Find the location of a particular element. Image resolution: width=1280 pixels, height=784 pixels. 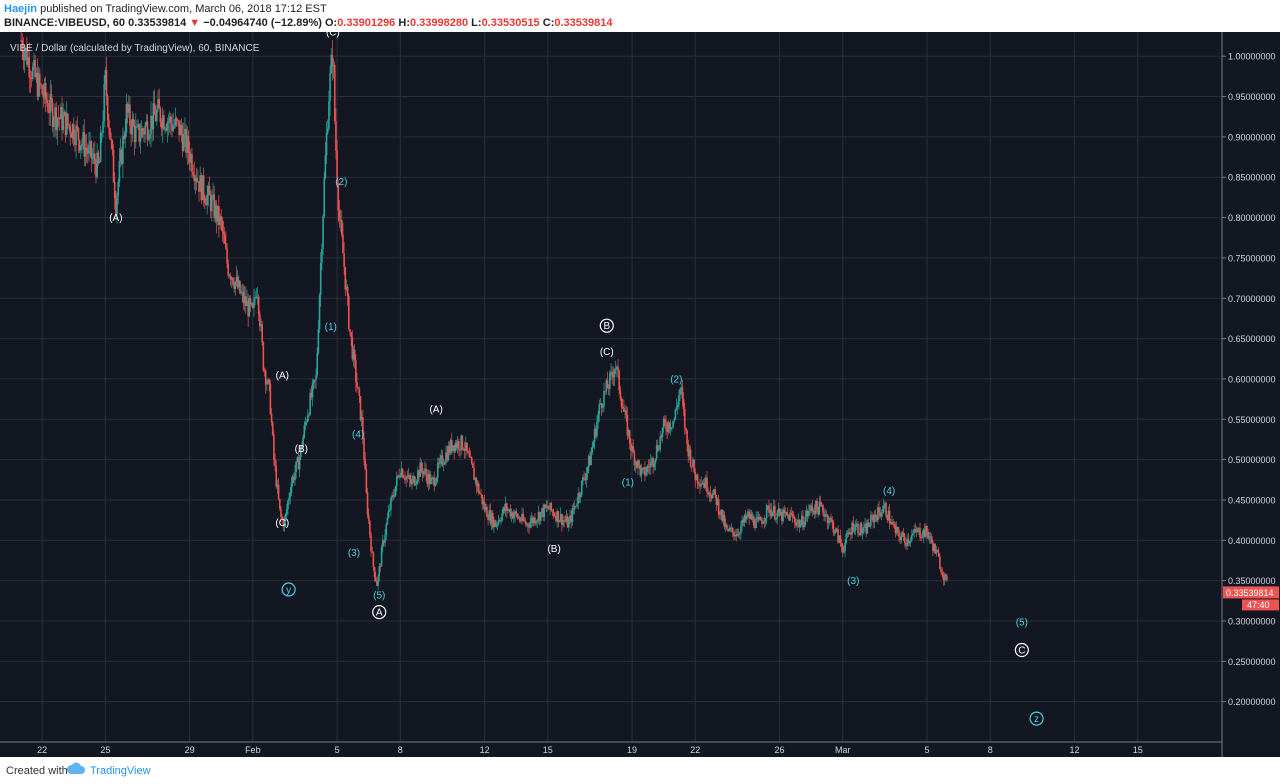

countdown-tag is located at coordinates (1260, 605).